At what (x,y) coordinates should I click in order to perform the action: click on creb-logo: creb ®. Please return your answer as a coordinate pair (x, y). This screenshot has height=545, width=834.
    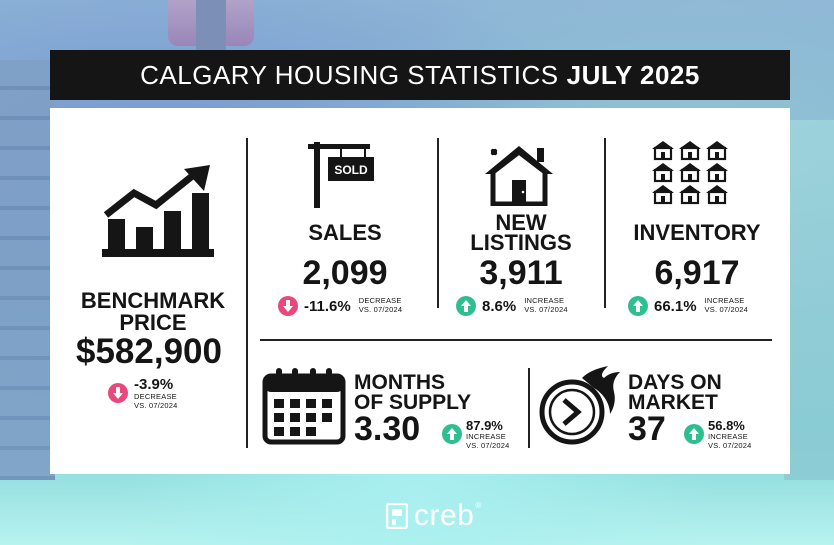
    Looking at the image, I should click on (433, 516).